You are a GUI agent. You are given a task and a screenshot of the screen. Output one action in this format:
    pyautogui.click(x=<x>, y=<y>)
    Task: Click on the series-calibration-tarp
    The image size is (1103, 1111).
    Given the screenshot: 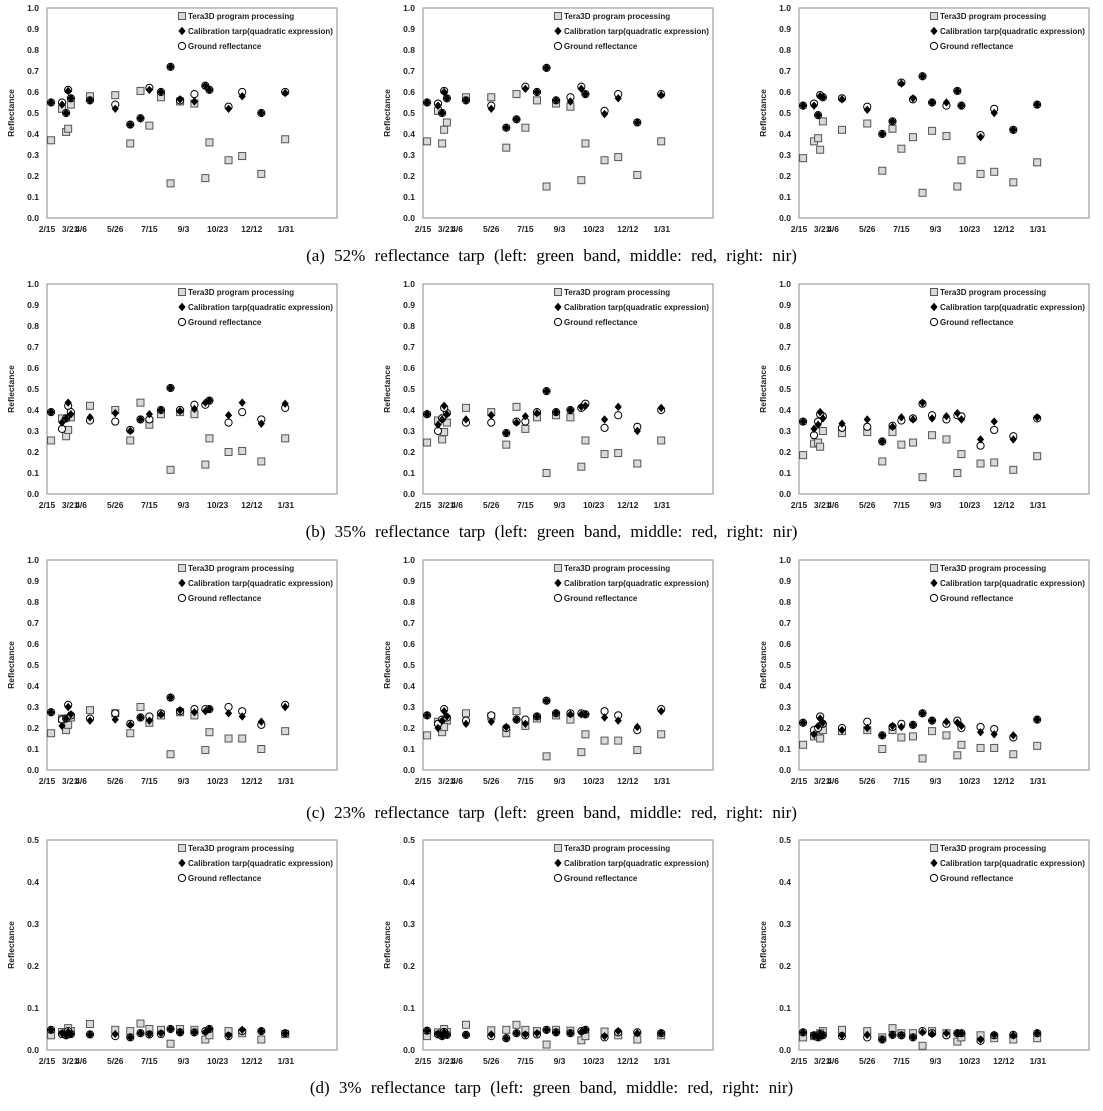 What is the action you would take?
    pyautogui.click(x=920, y=107)
    